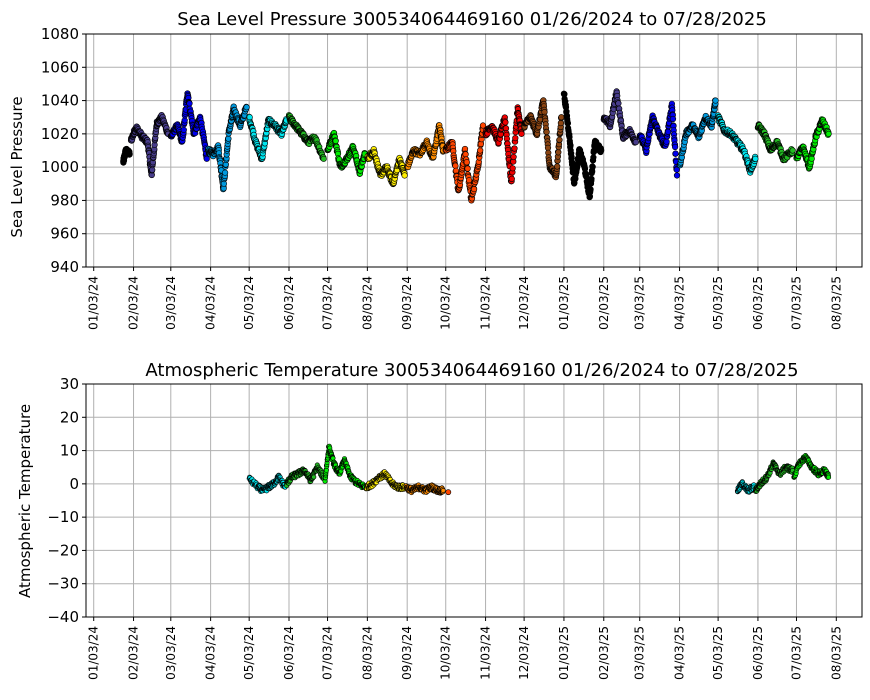 This screenshot has width=870, height=700. I want to click on x-tick-label: 06/03/24, so click(289, 653).